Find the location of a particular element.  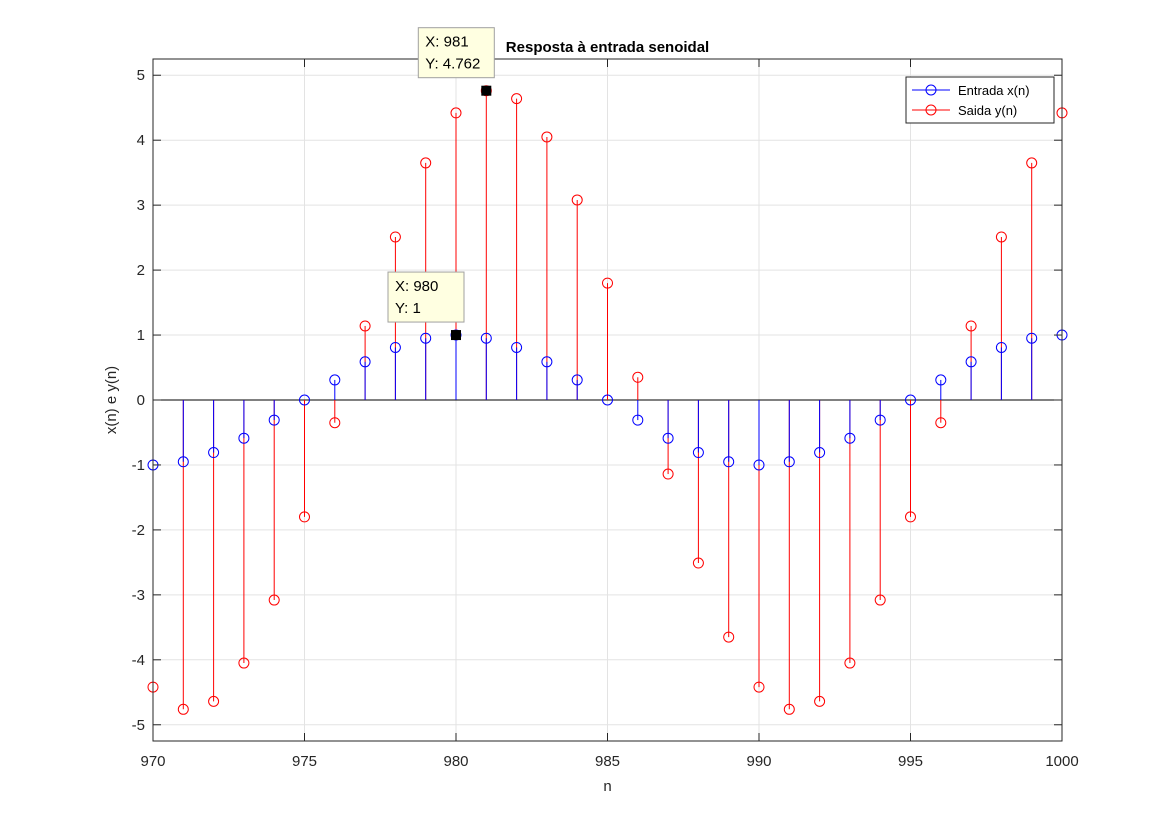

series-input is located at coordinates (607, 400).